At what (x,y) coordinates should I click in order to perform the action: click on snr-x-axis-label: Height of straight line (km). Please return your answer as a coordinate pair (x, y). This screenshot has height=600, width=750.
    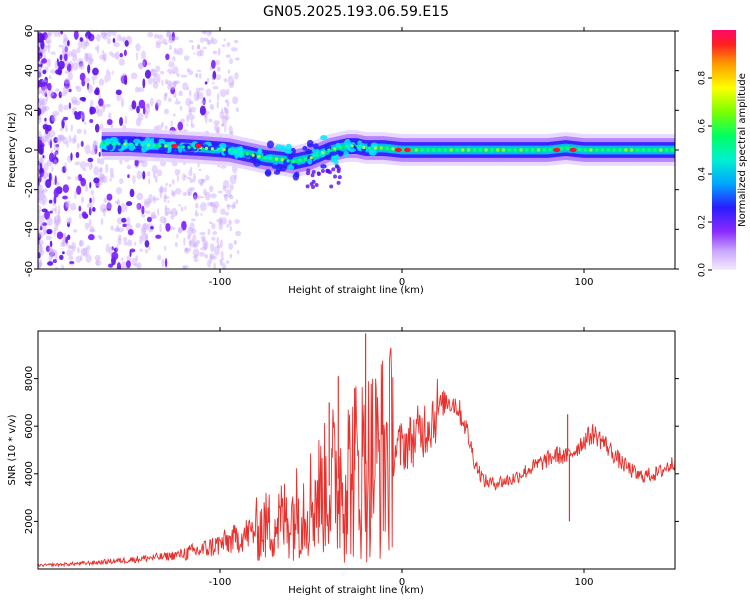
    Looking at the image, I should click on (356, 590).